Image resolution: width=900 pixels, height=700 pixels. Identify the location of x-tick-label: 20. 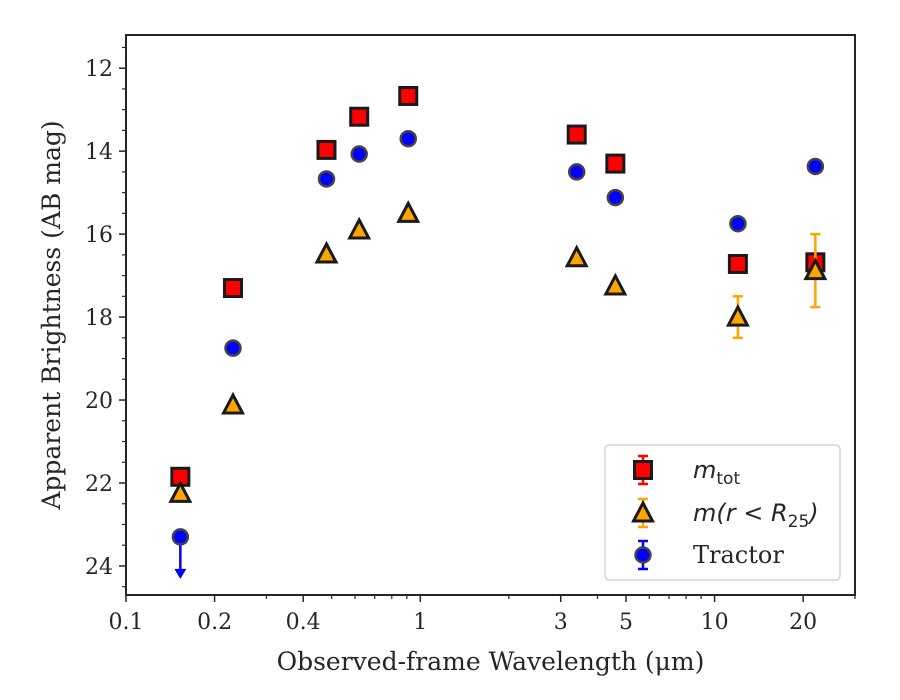
(803, 622).